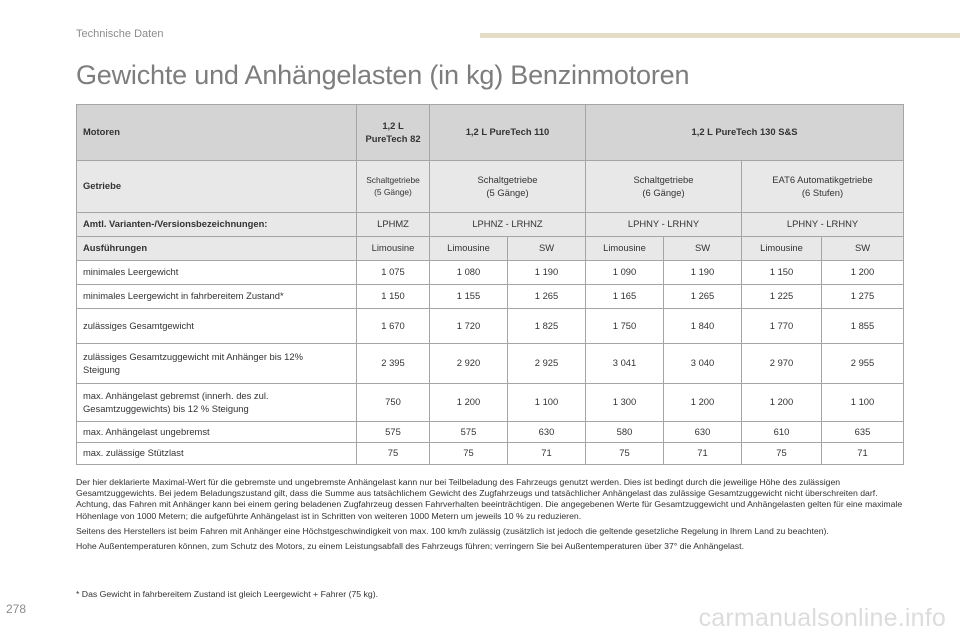  I want to click on row-label: Getriebe, so click(216, 186).